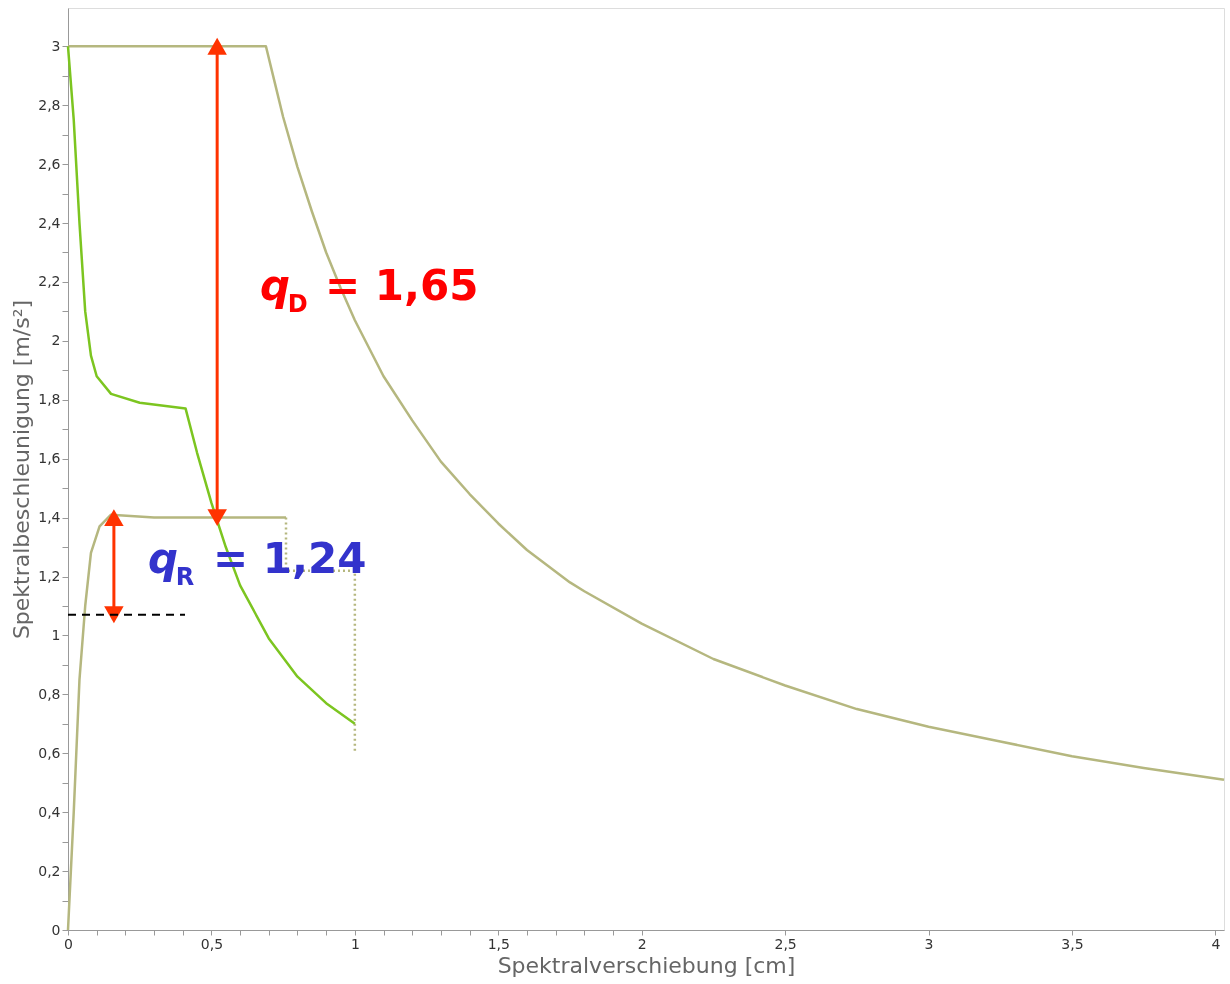 The image size is (1230, 984). Describe the element at coordinates (642, 943) in the screenshot. I see `x-tick-label: 2` at that location.